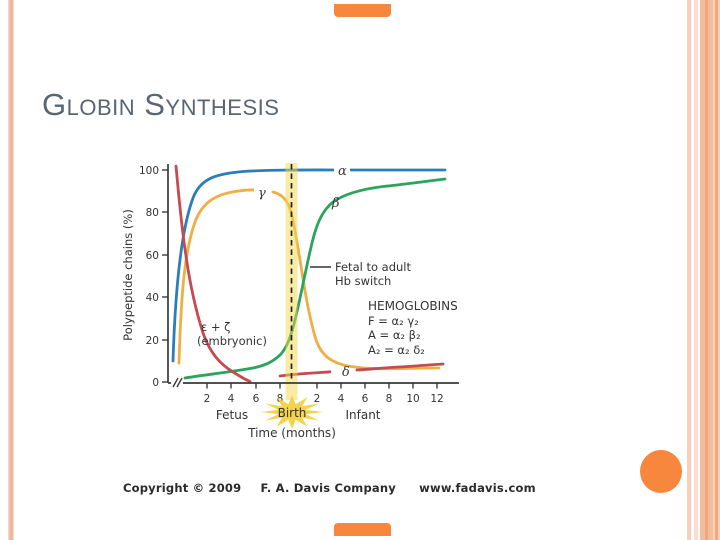  I want to click on page-title: Globin Synthesis, so click(161, 104).